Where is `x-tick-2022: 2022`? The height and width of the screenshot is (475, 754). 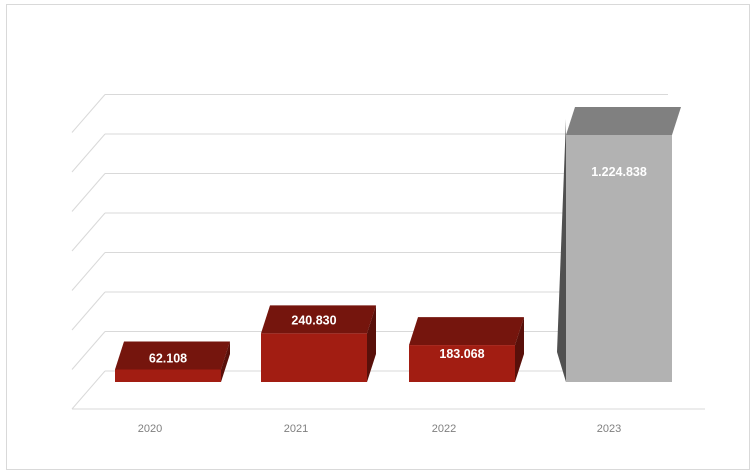 x-tick-2022: 2022 is located at coordinates (444, 429).